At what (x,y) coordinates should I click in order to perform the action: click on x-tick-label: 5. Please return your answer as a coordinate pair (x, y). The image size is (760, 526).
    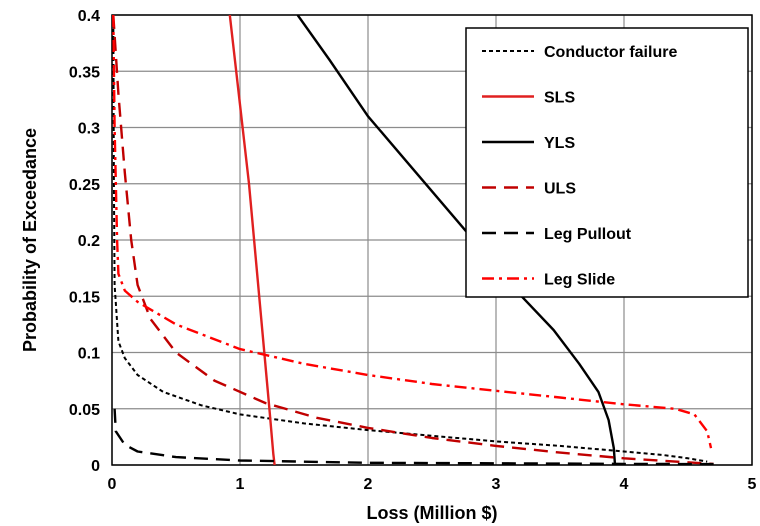
    Looking at the image, I should click on (752, 484).